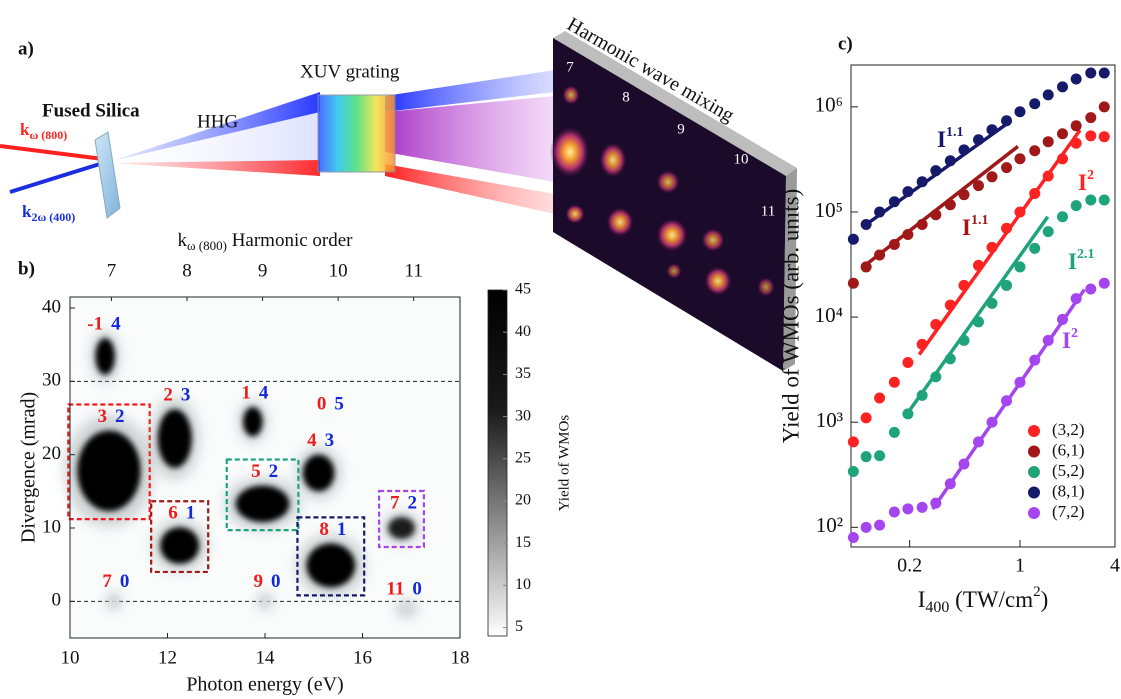  I want to click on blue-beam, so click(56, 177).